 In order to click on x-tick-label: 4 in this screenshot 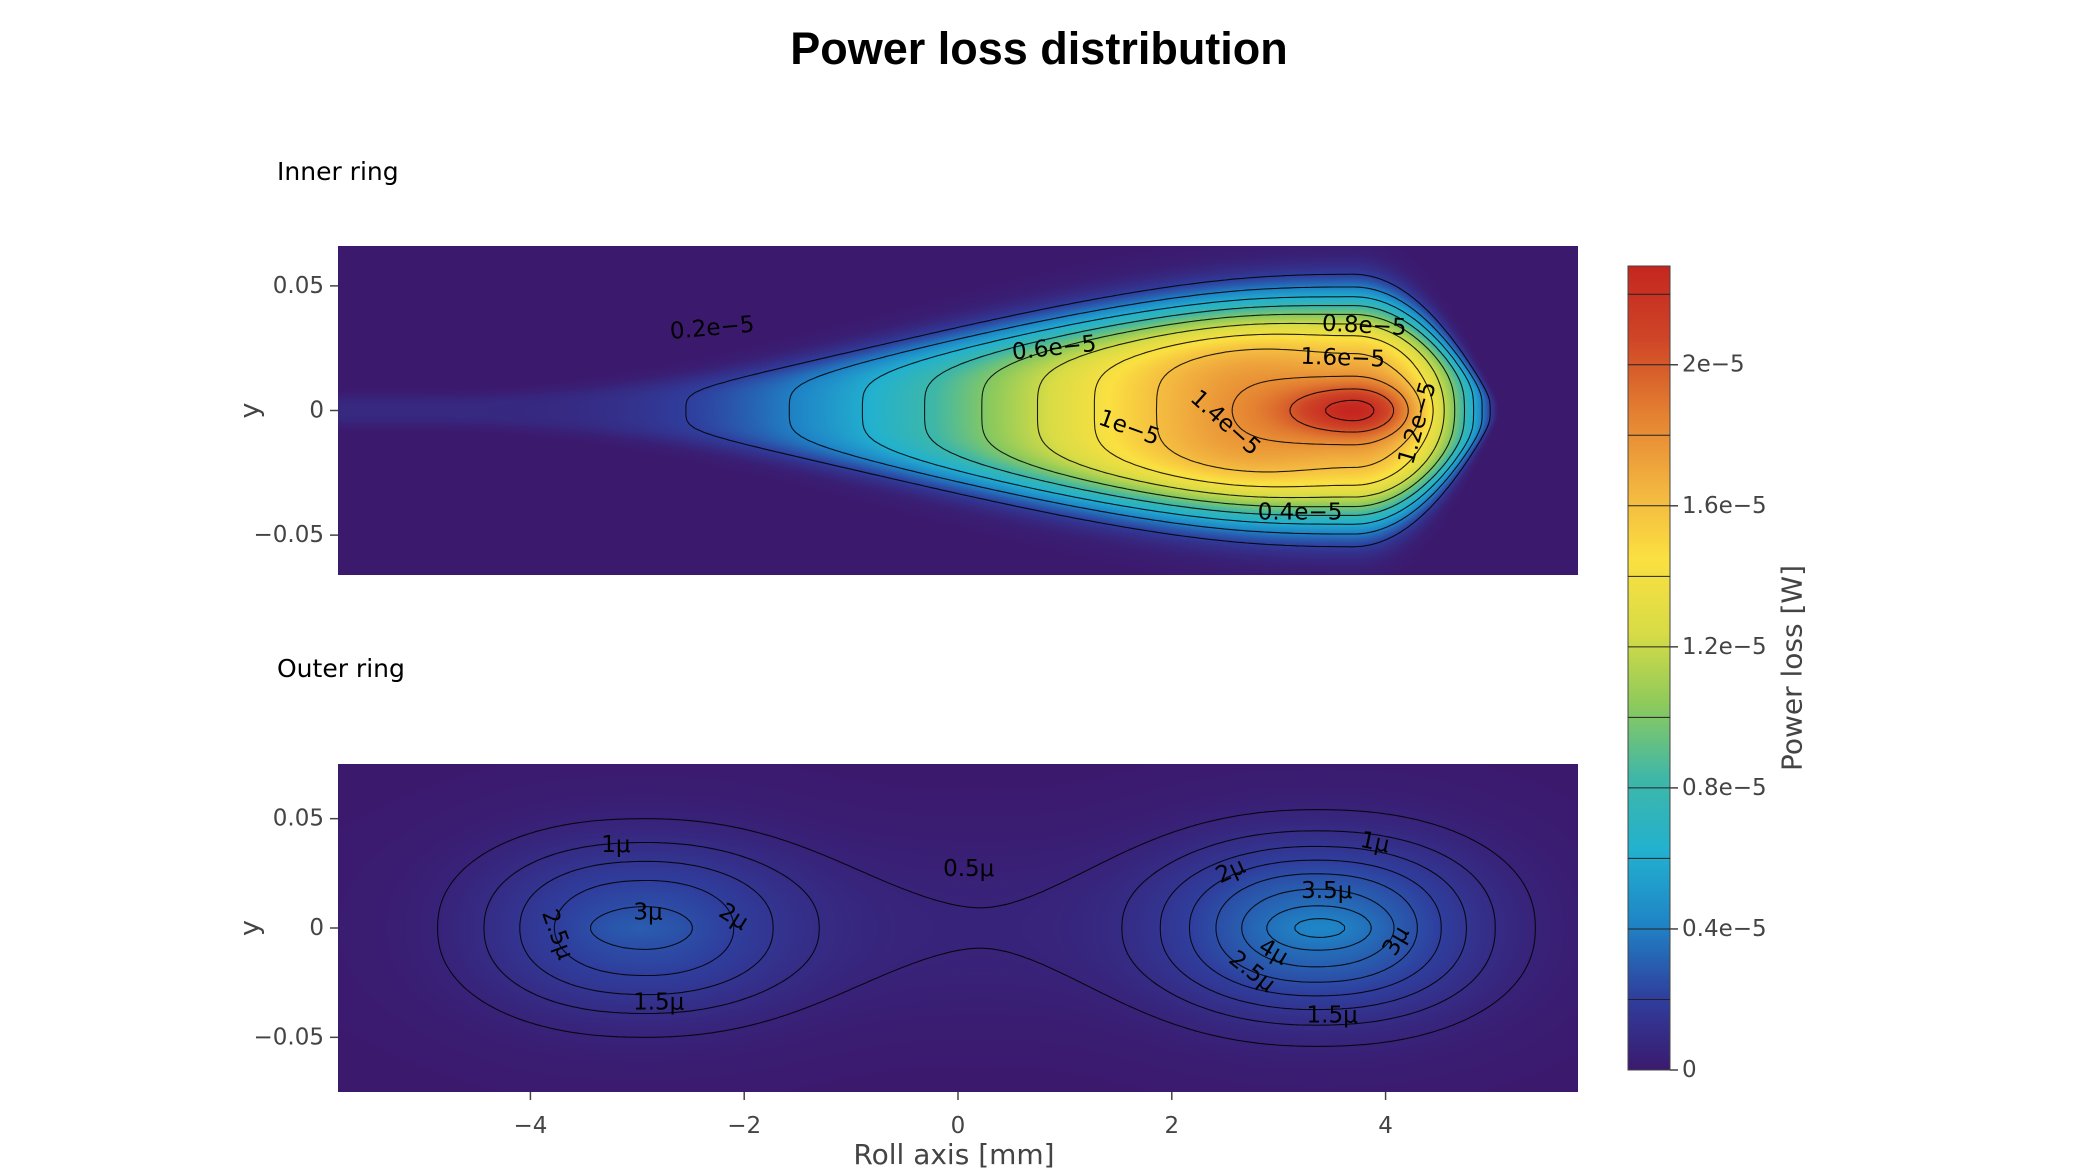, I will do `click(1385, 1126)`.